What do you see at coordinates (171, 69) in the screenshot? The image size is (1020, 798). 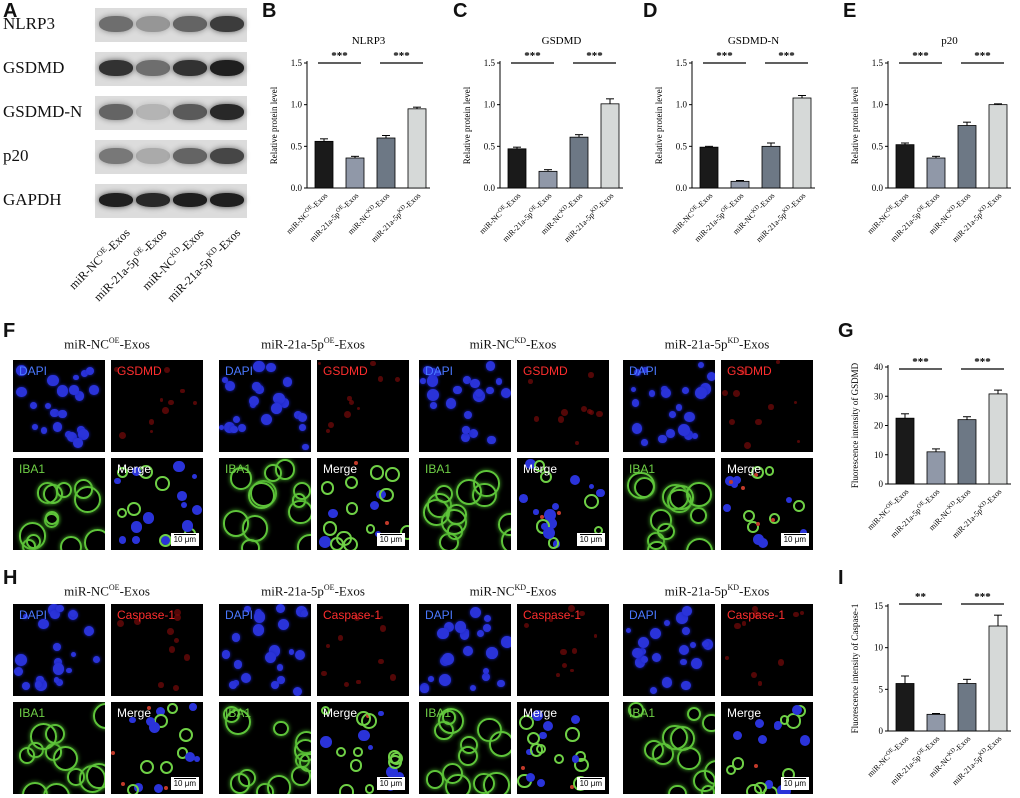 I see `blot-image` at bounding box center [171, 69].